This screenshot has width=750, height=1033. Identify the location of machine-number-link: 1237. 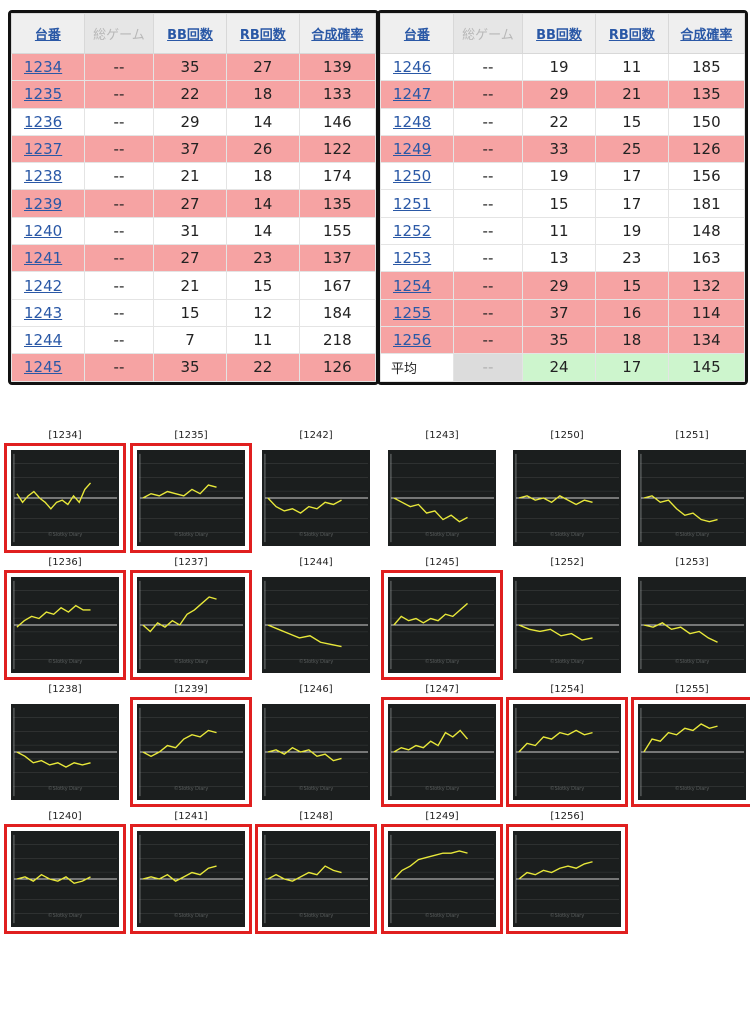
(43, 149).